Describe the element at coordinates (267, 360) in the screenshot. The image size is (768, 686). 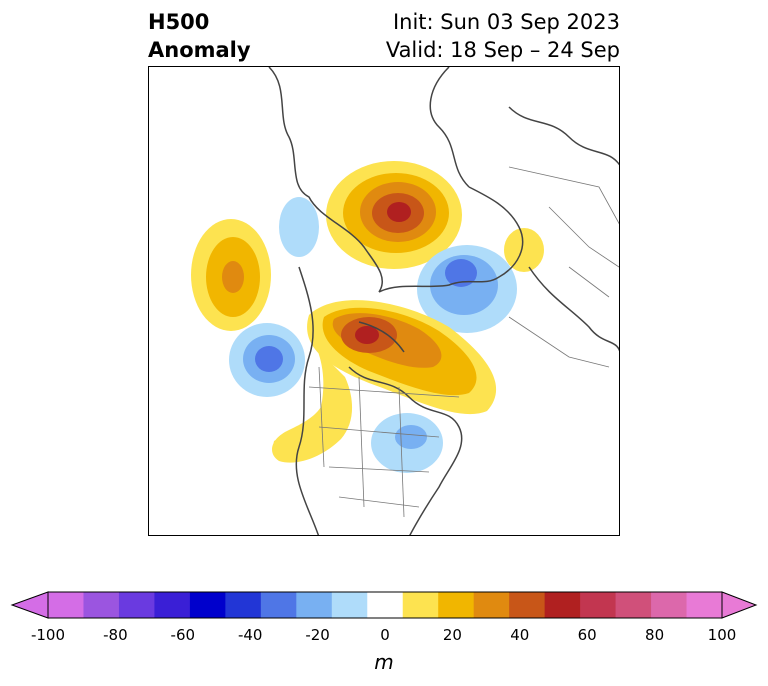
I see `anomaly-alaska-negative` at that location.